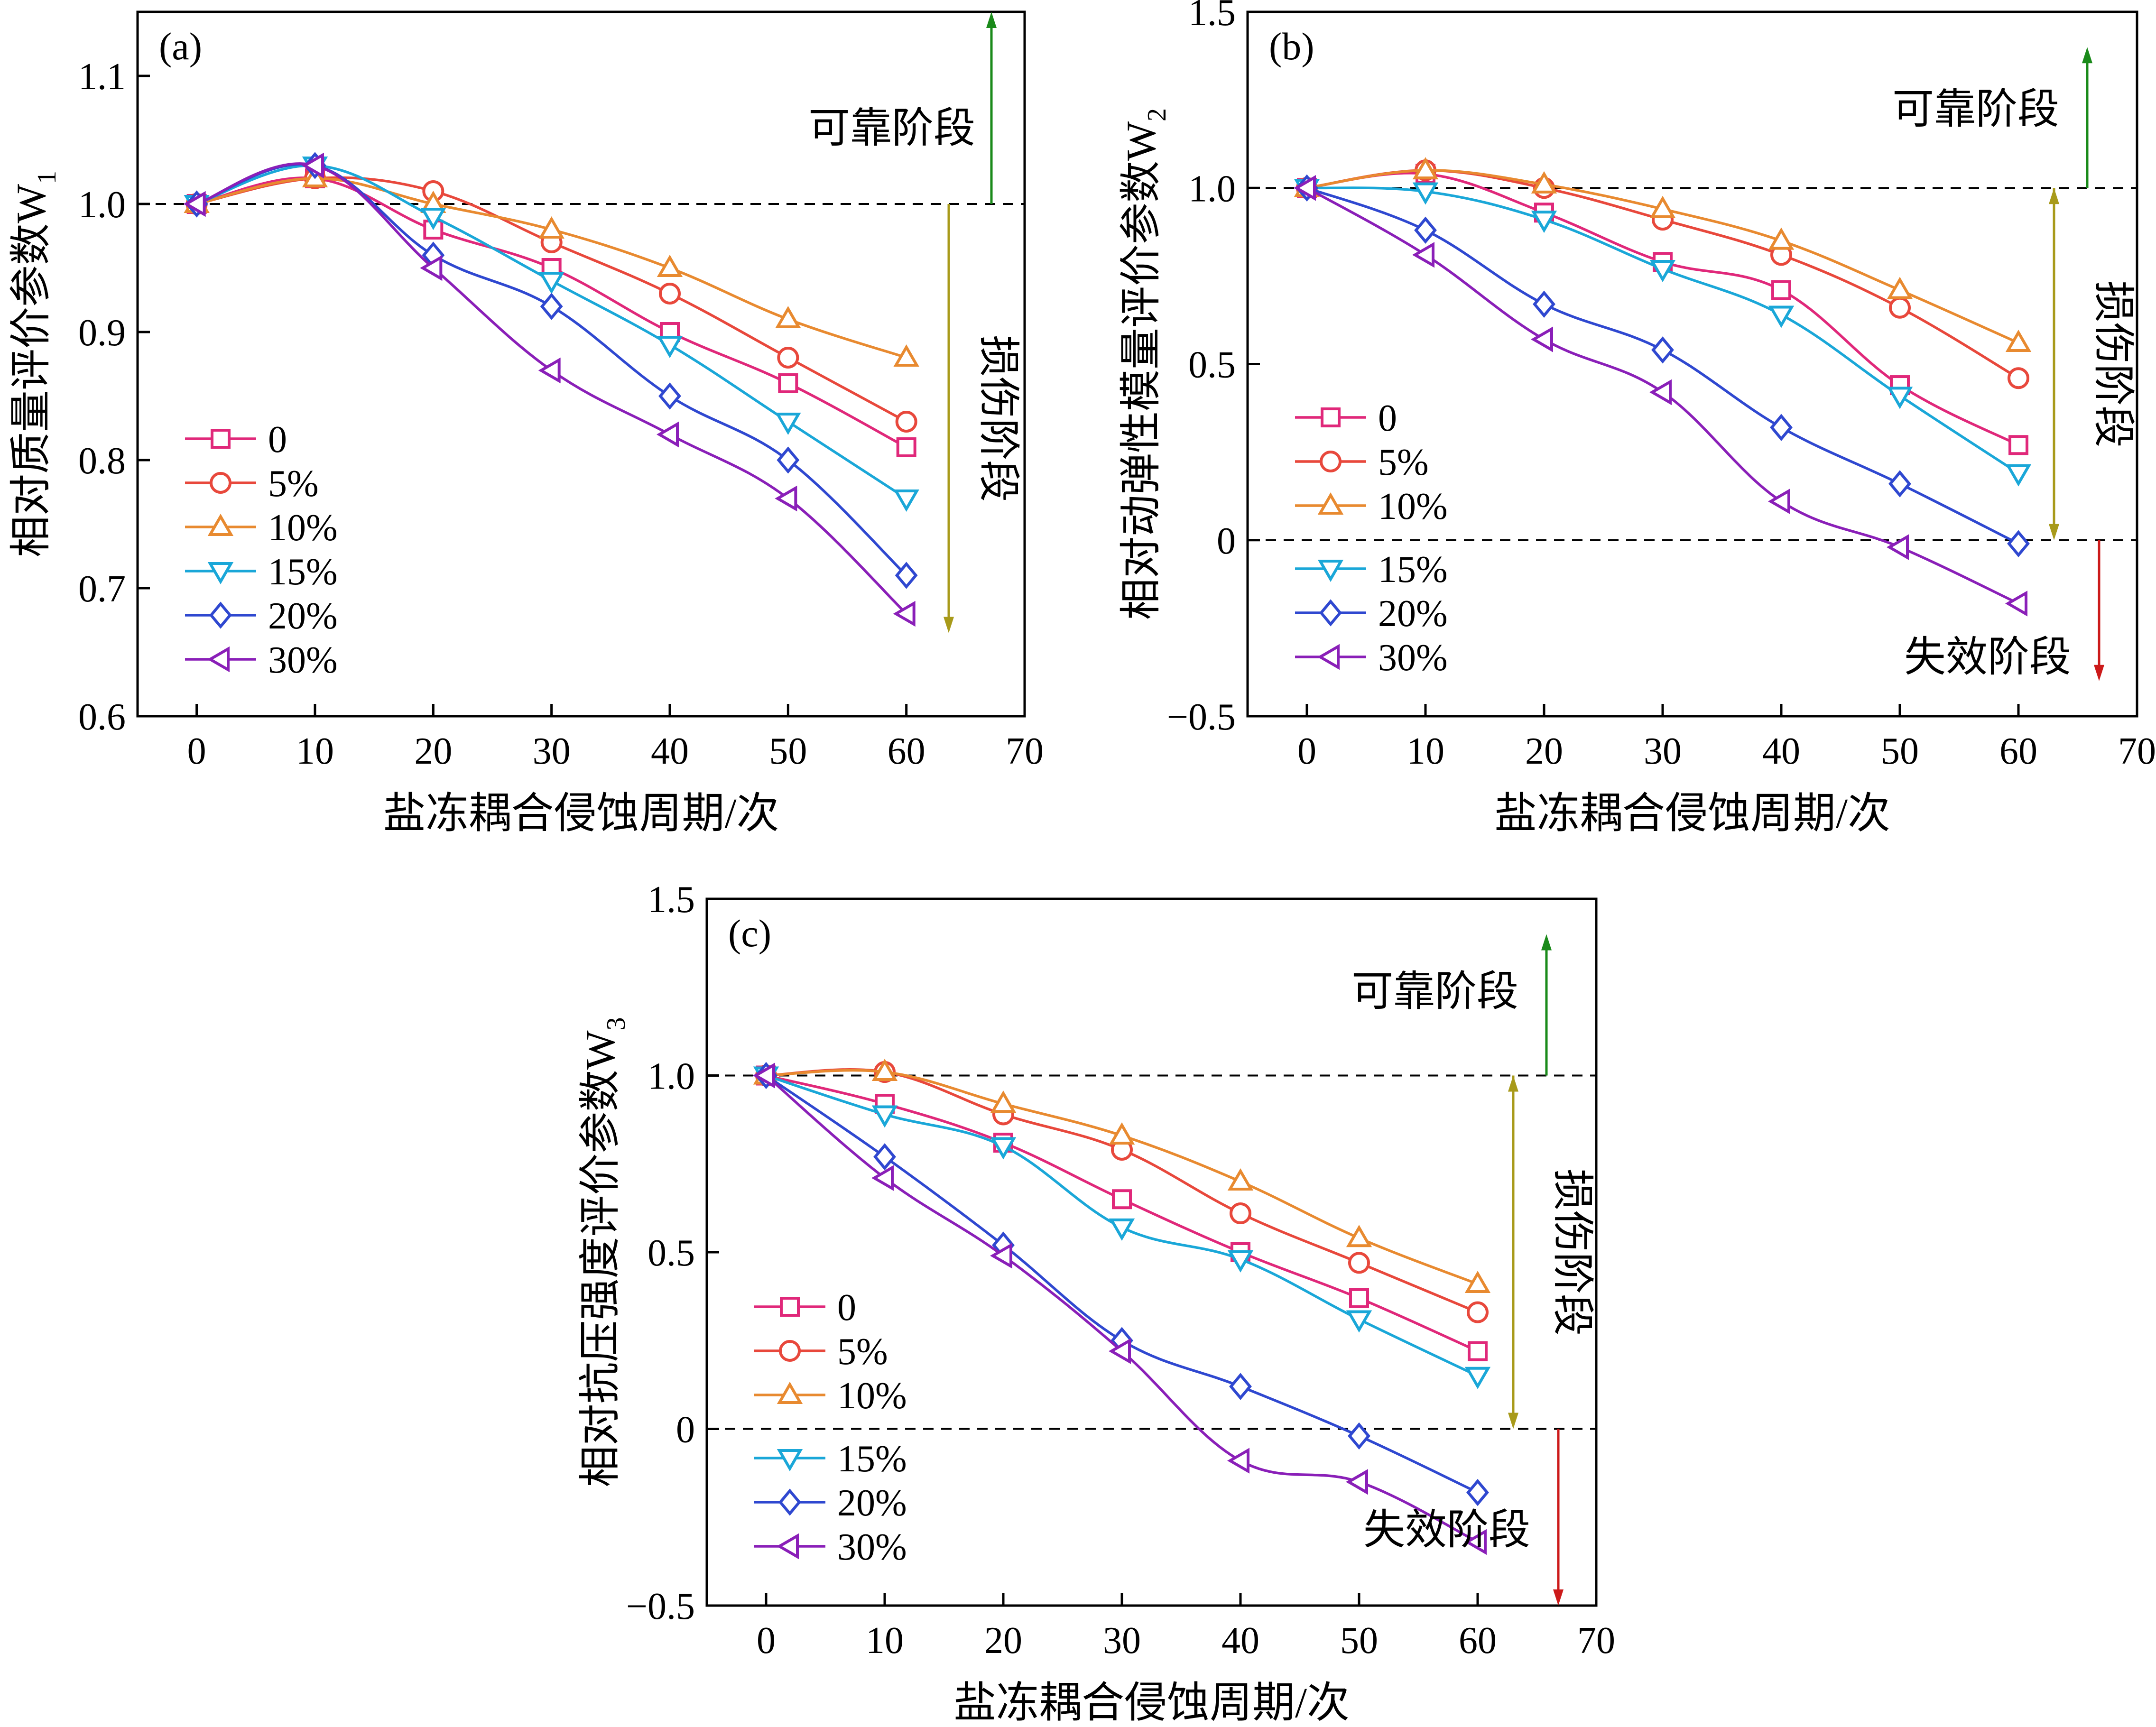  I want to click on y-tick-label: 0, so click(1226, 541).